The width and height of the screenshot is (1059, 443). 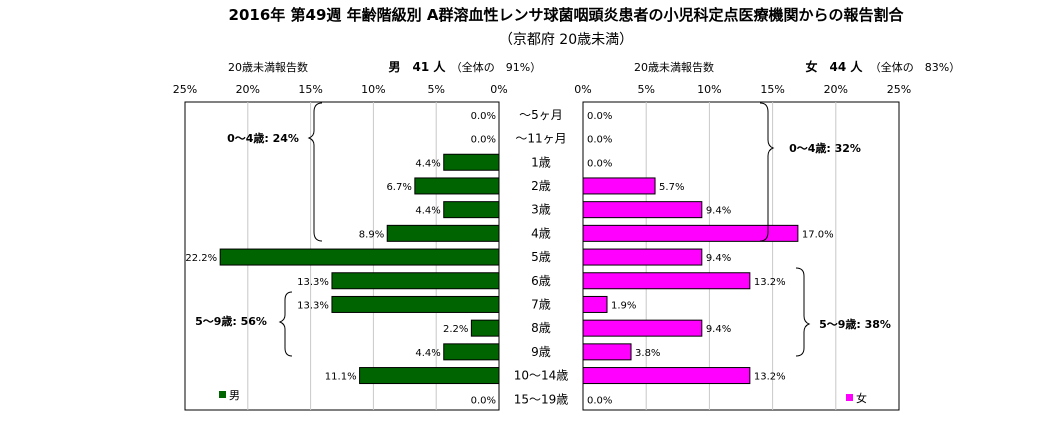 What do you see at coordinates (849, 397) in the screenshot?
I see `legend-female-swatch` at bounding box center [849, 397].